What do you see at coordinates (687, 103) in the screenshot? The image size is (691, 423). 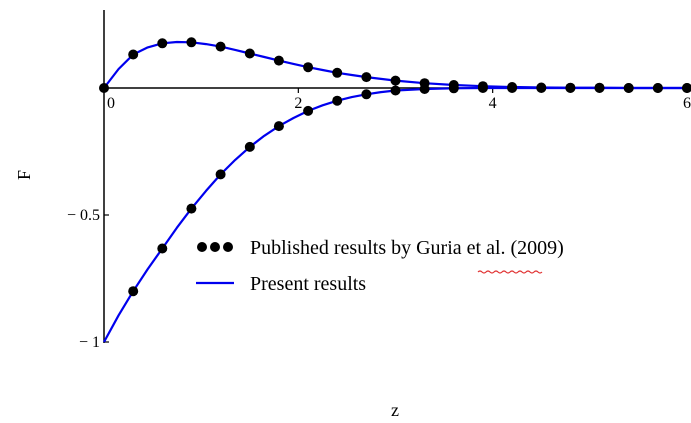 I see `x-tick-label: 6` at bounding box center [687, 103].